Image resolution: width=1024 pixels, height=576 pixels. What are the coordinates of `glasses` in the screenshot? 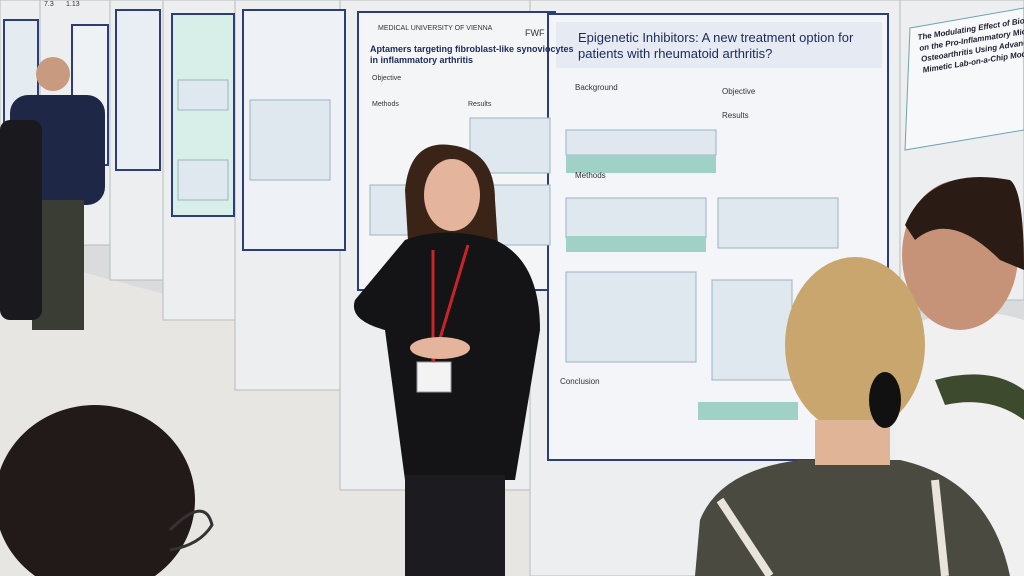 It's located at (191, 530).